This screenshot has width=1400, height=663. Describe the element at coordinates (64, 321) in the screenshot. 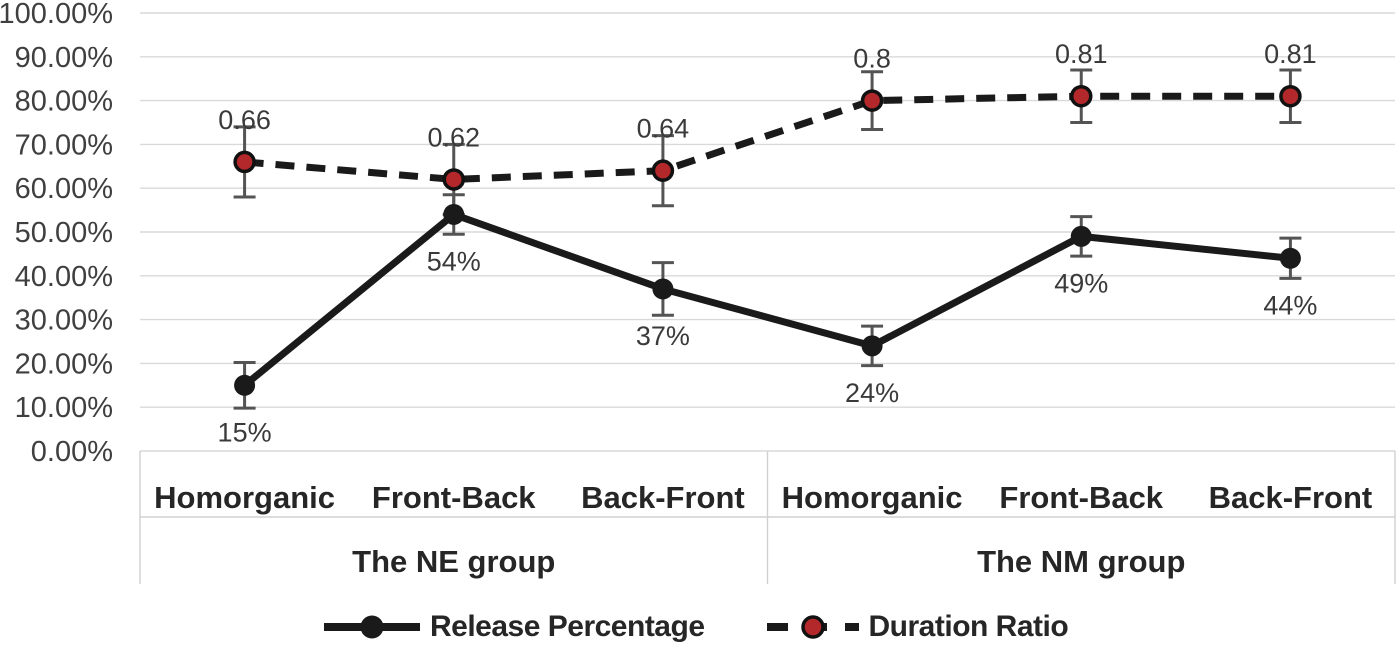

I see `y-tick-label: 30.00%` at that location.